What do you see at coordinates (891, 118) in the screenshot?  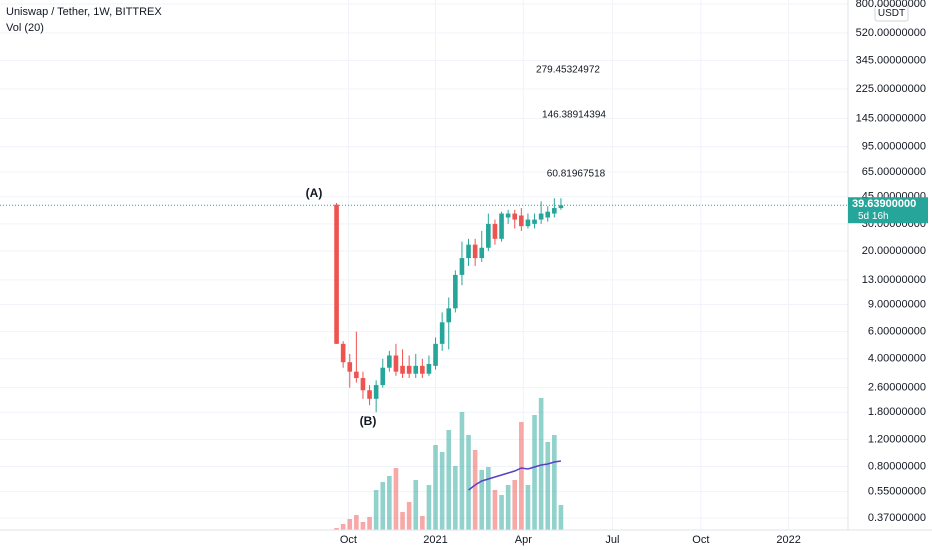 I see `y-tick-label: 145.00000000` at bounding box center [891, 118].